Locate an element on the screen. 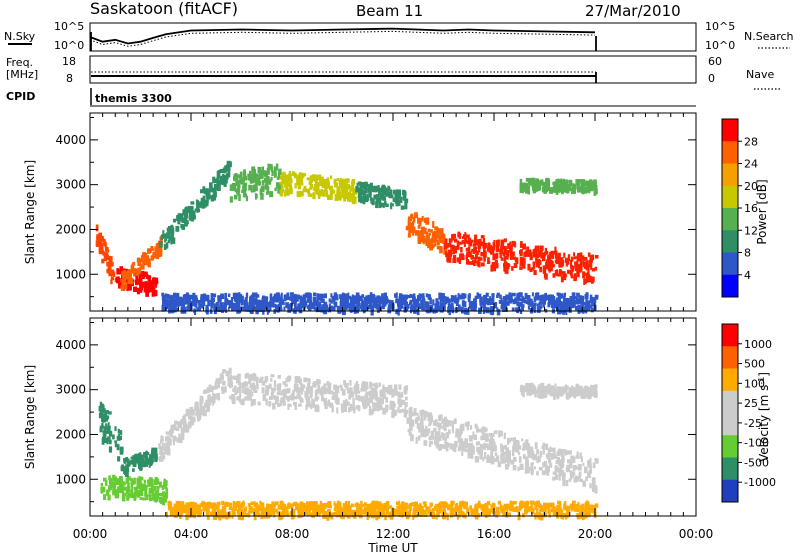 The image size is (800, 554). noise-sky-trace is located at coordinates (342, 36).